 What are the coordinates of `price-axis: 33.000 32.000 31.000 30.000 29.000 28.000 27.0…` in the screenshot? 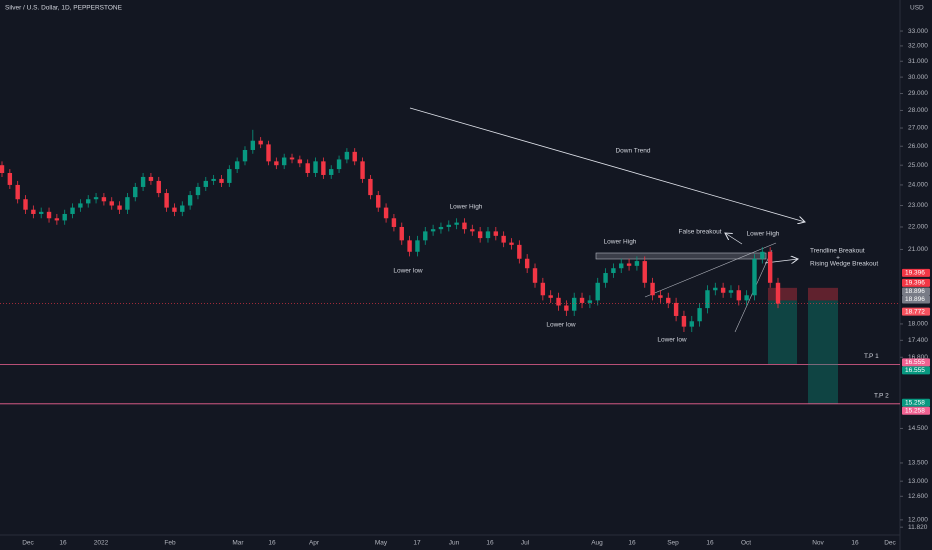 It's located at (914, 279).